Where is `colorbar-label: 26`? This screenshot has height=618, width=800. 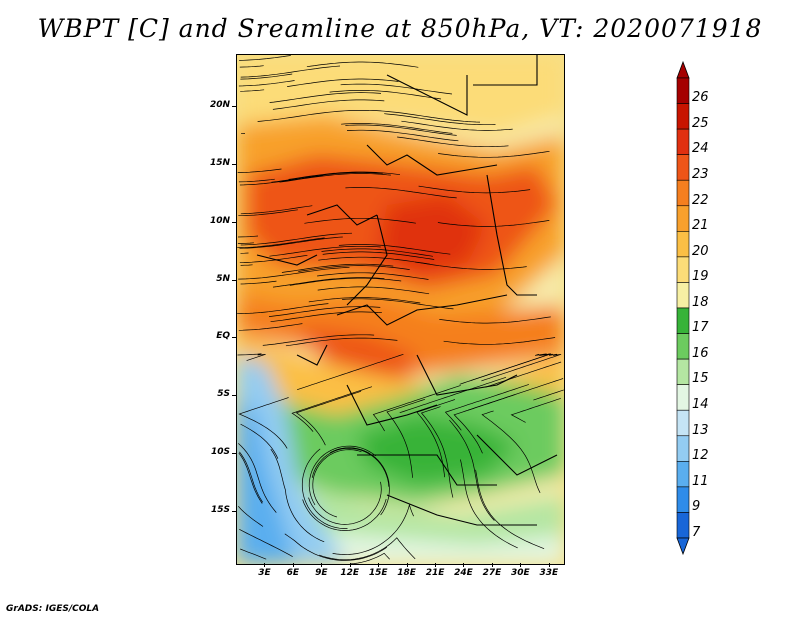
colorbar-label: 26 is located at coordinates (700, 98).